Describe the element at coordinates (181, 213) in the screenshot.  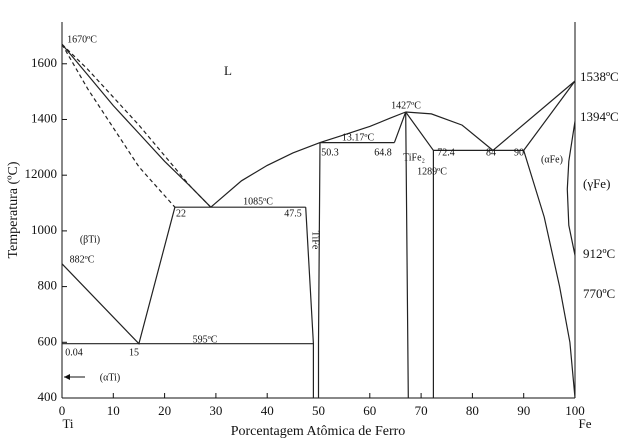
I see `annotation: 22` at that location.